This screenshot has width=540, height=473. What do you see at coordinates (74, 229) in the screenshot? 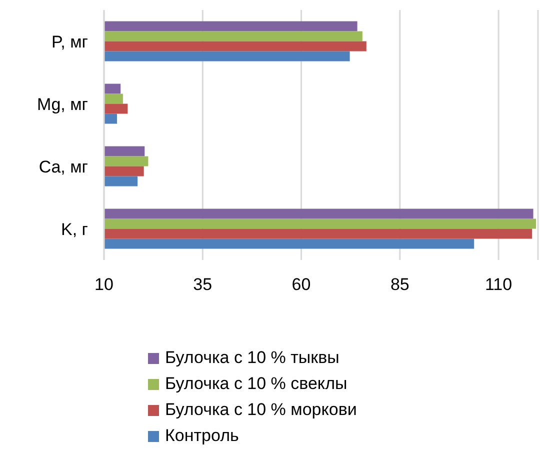
I see `y-tick-label: K, г` at bounding box center [74, 229].